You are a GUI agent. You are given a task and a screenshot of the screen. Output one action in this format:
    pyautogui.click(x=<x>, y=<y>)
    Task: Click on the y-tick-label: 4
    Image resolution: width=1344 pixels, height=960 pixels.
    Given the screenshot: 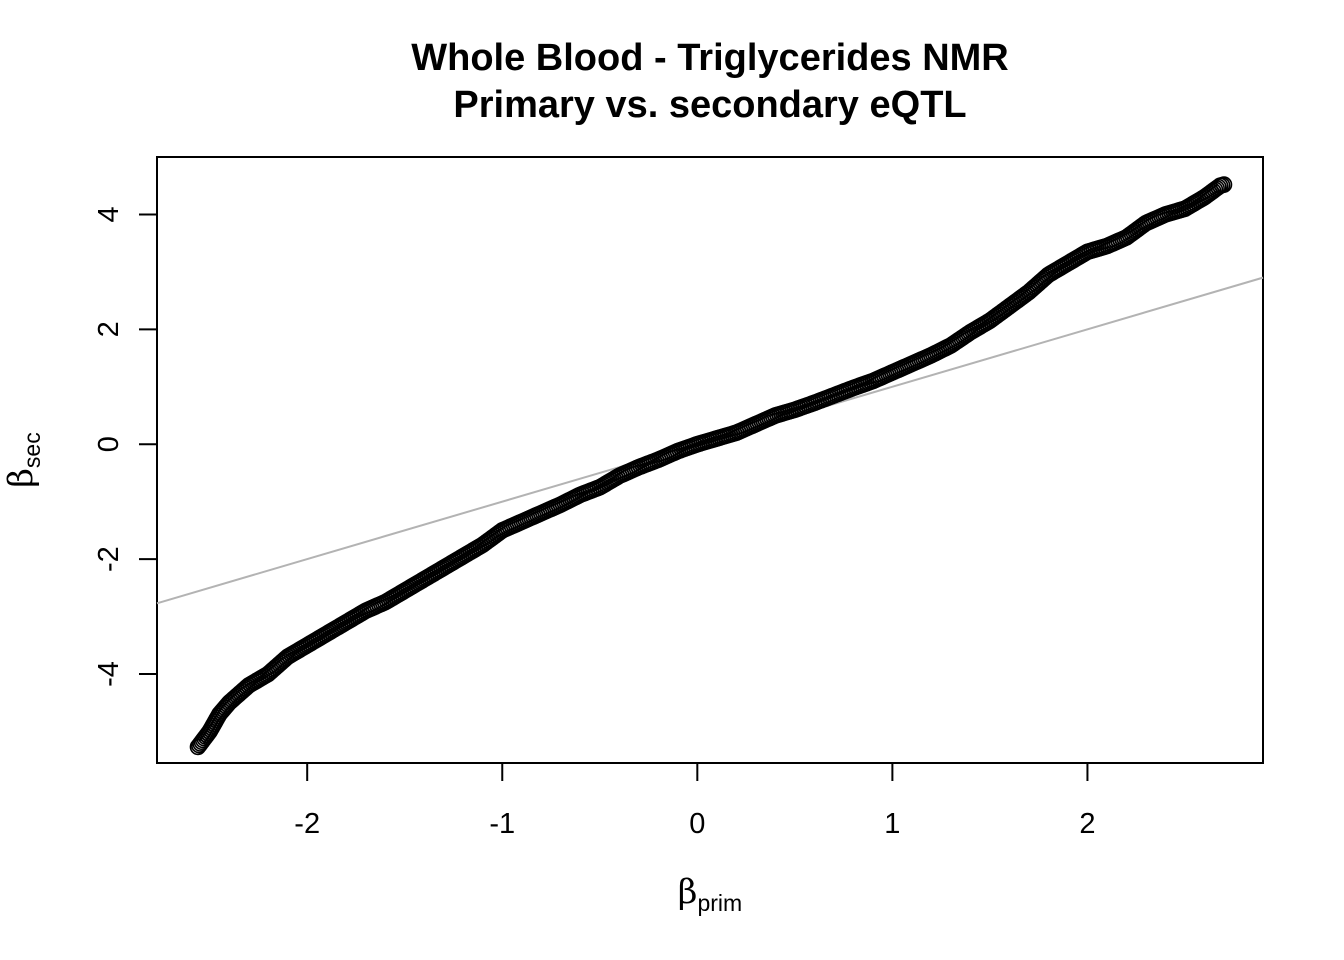 What is the action you would take?
    pyautogui.click(x=109, y=214)
    